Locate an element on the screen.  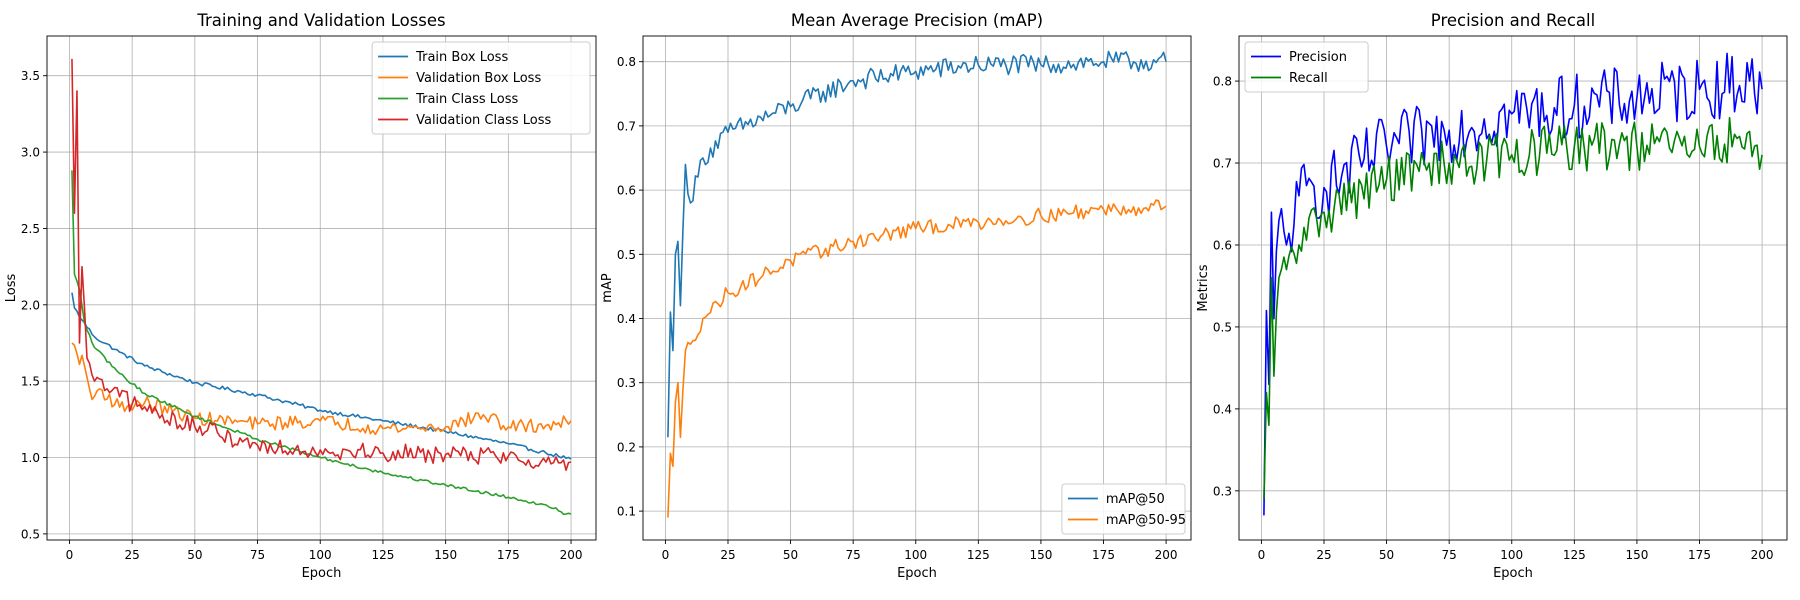
y-tick-label: 2.5 is located at coordinates (30, 229).